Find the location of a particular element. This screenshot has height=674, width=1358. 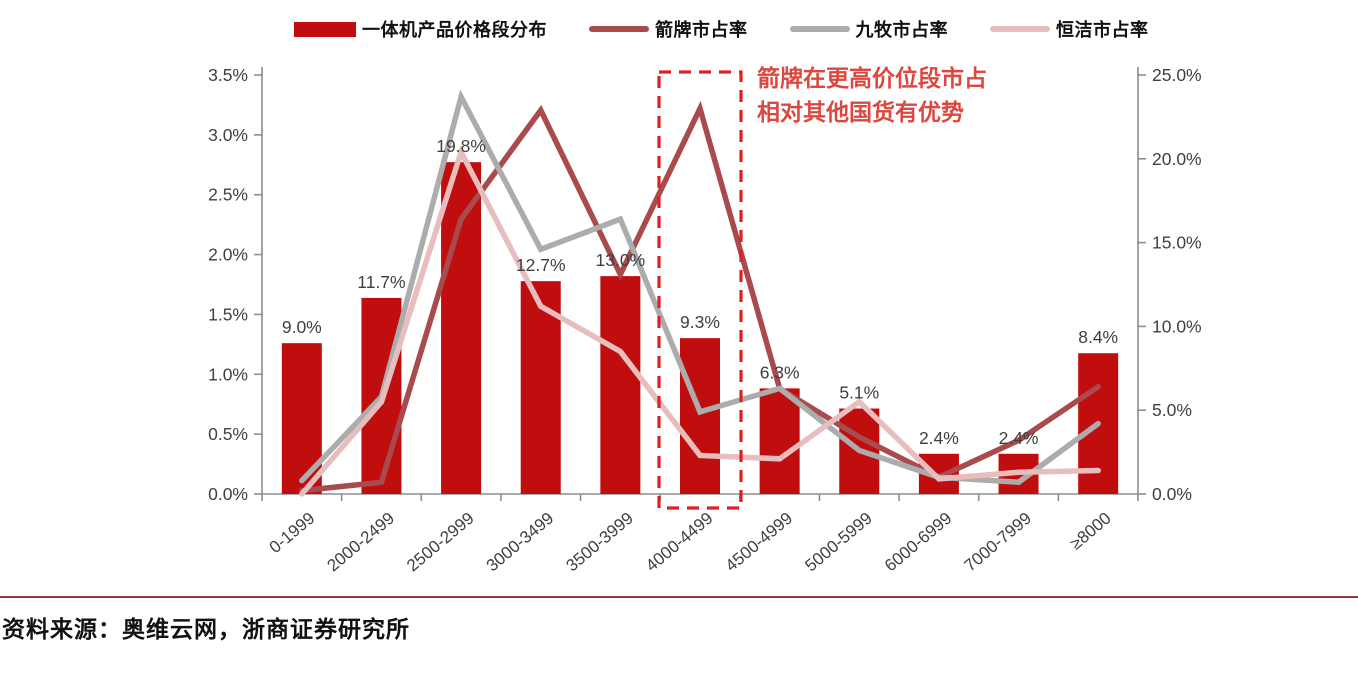

annotation-line-2: 相对其他国货有优势 is located at coordinates (860, 112).